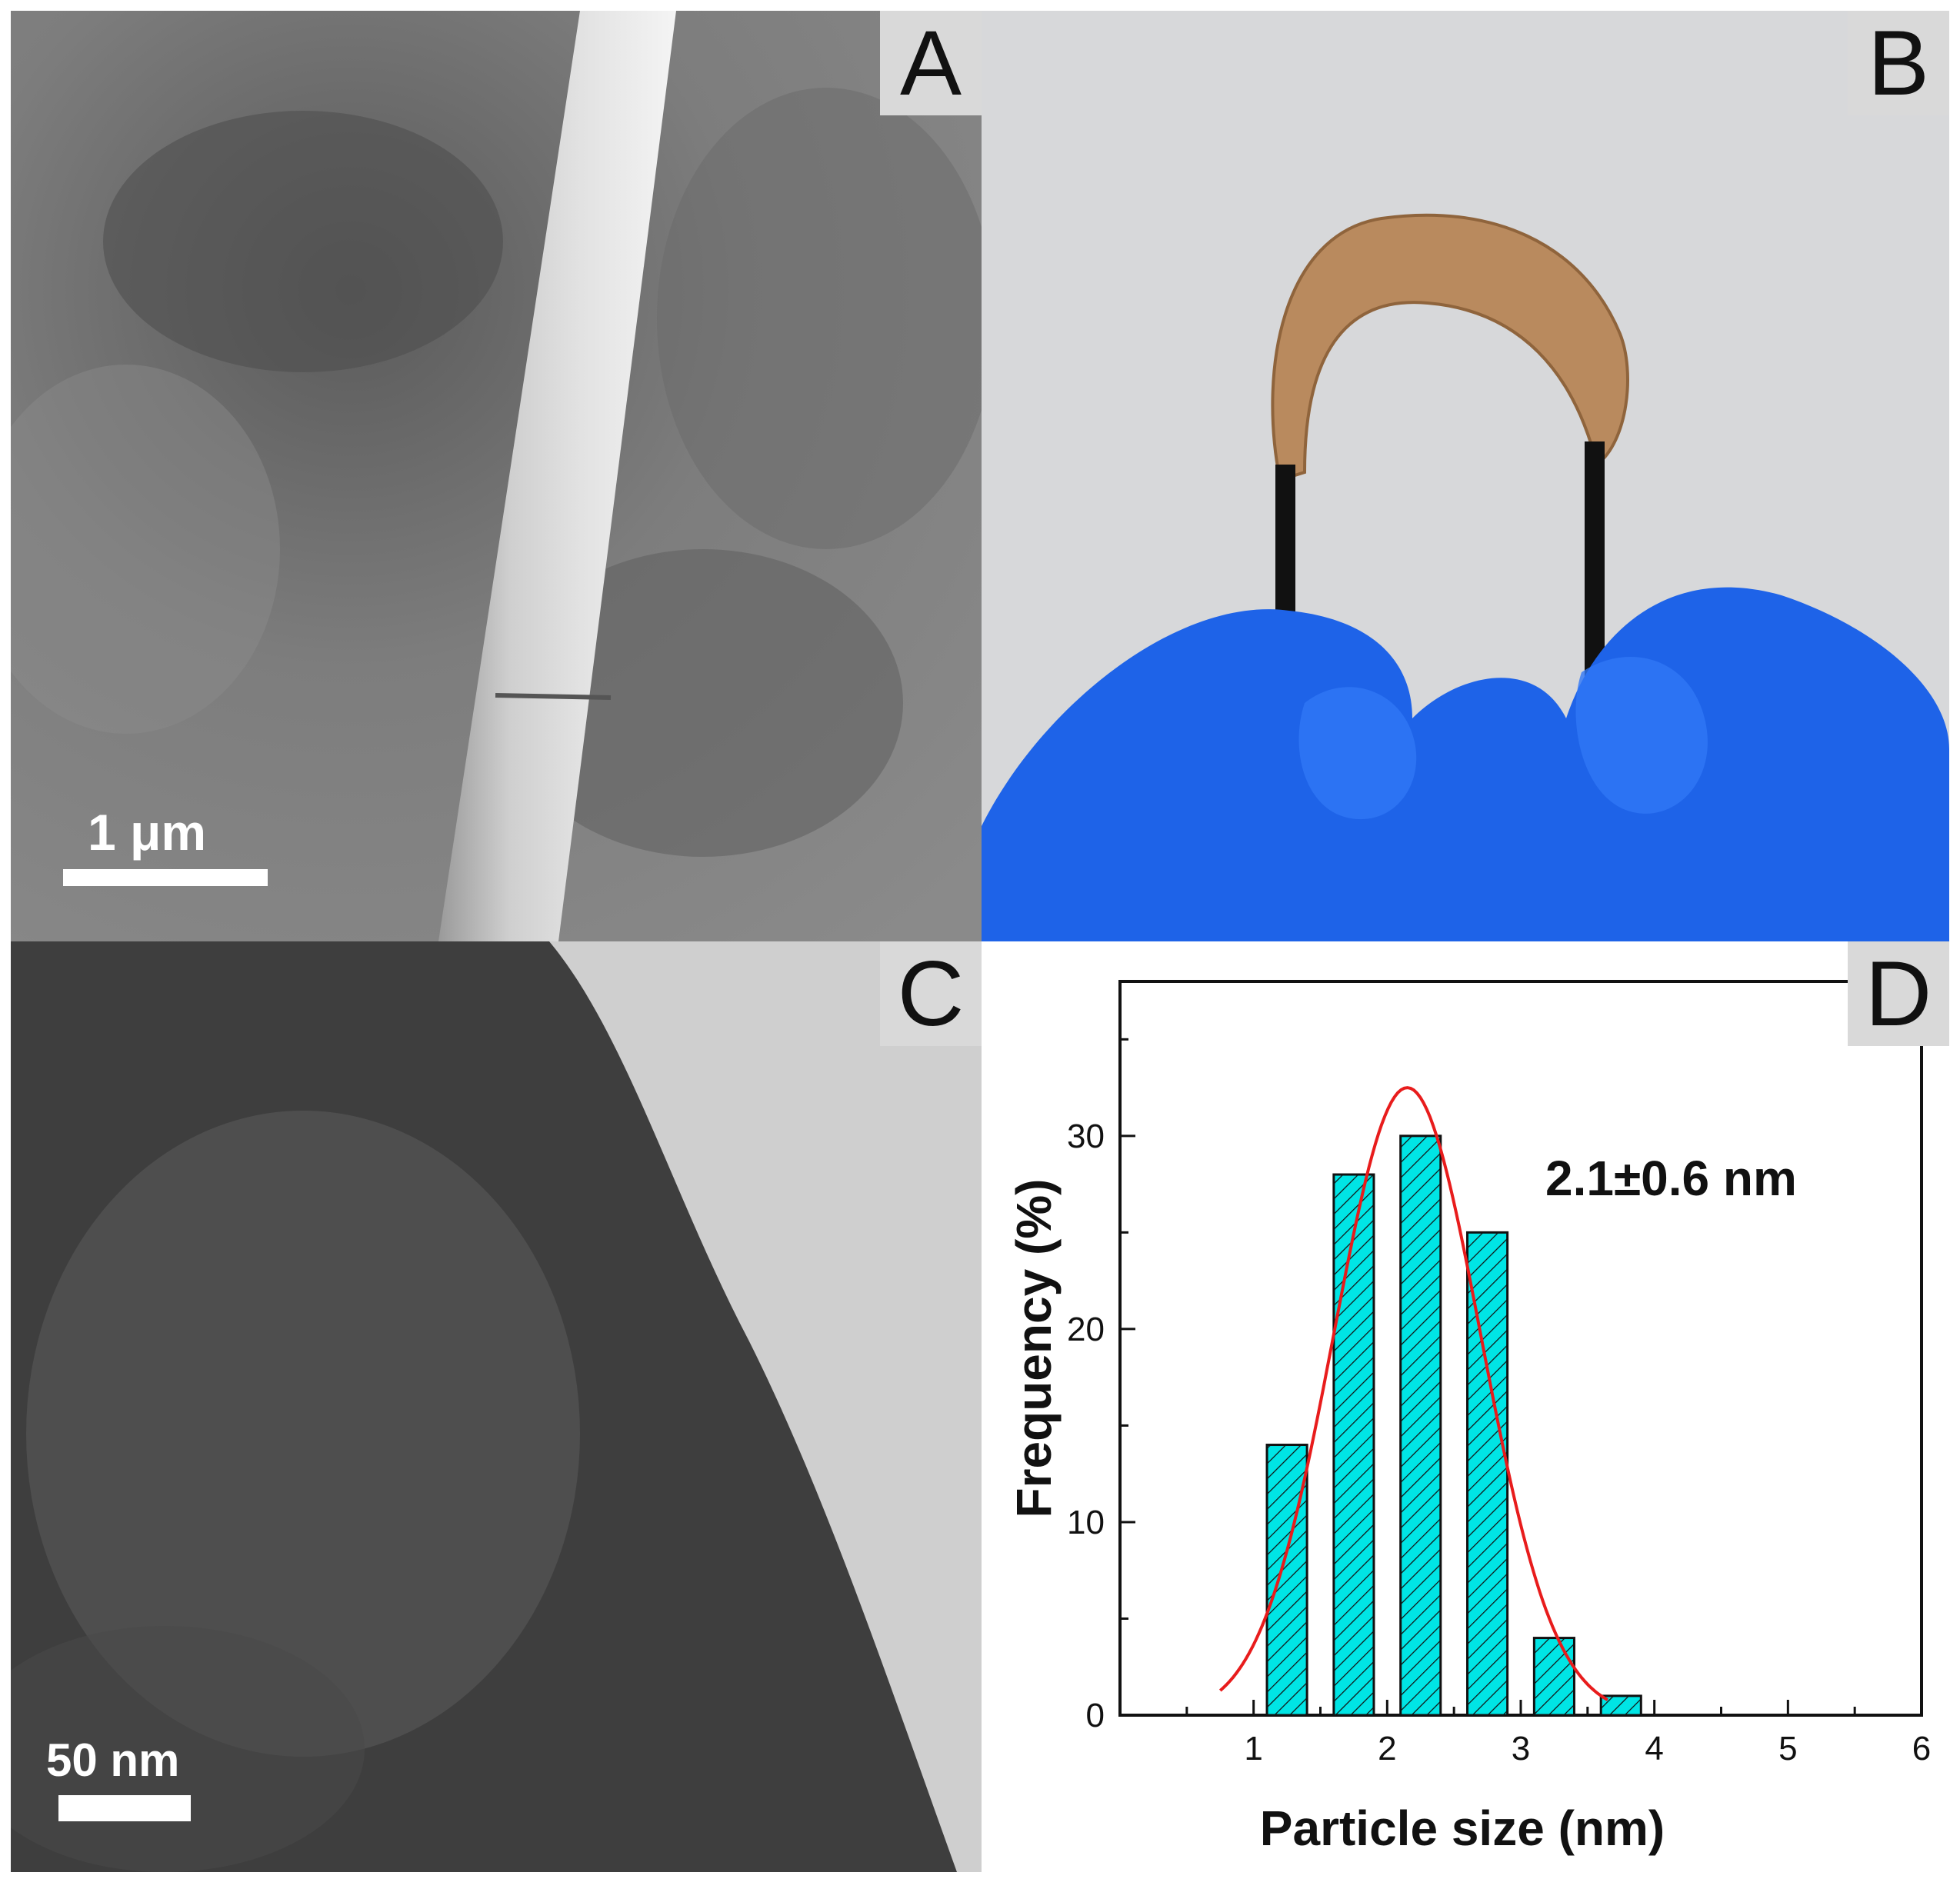 Image resolution: width=1960 pixels, height=1879 pixels. Describe the element at coordinates (1450, 347) in the screenshot. I see `membrane-sample` at that location.